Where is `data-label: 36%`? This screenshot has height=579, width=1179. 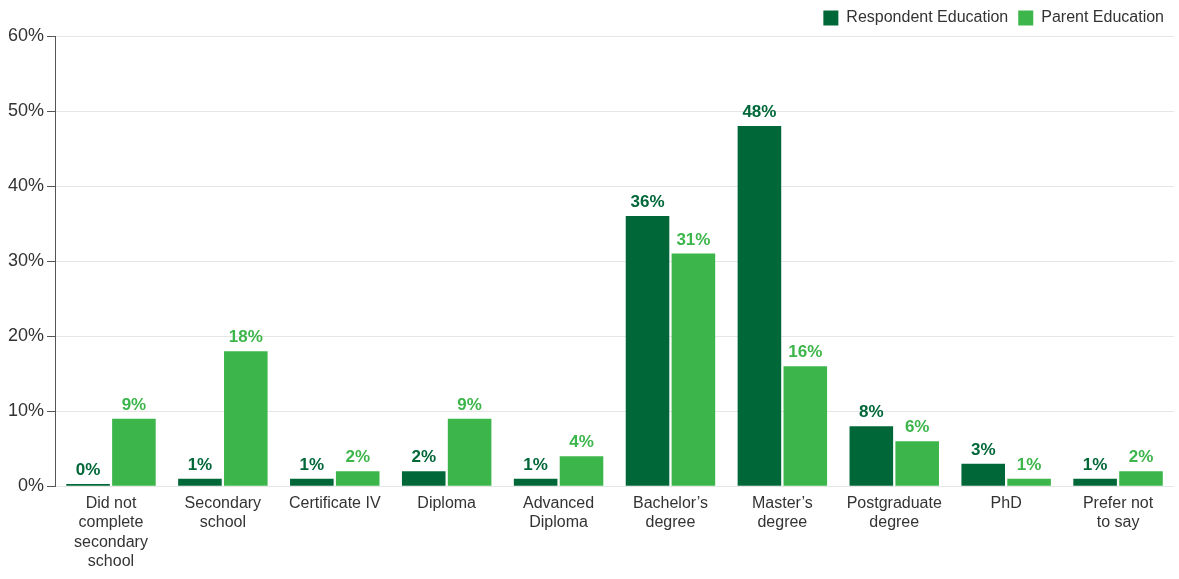 data-label: 36% is located at coordinates (647, 202).